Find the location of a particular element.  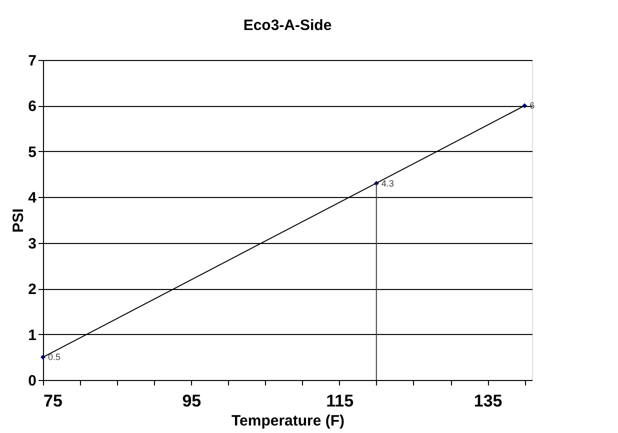

y-tick-label: 5 is located at coordinates (32, 152).